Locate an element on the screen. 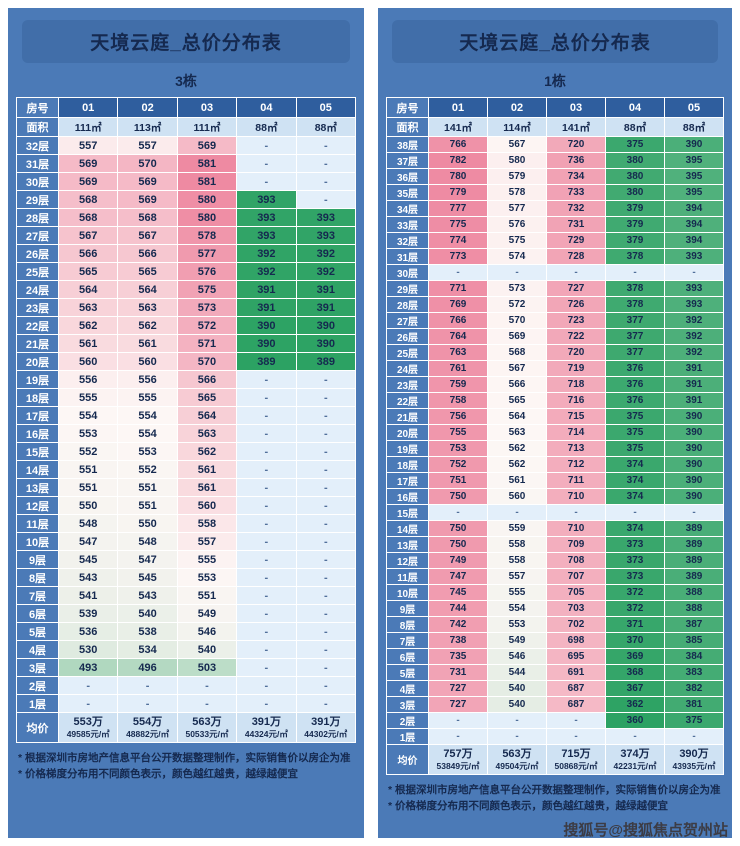  price-cell: 543 is located at coordinates (88, 577).